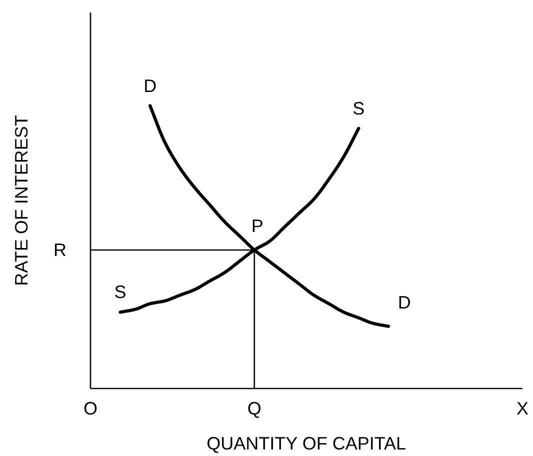  What do you see at coordinates (22, 200) in the screenshot?
I see `y-axis-title: RATE OF INTEREST` at bounding box center [22, 200].